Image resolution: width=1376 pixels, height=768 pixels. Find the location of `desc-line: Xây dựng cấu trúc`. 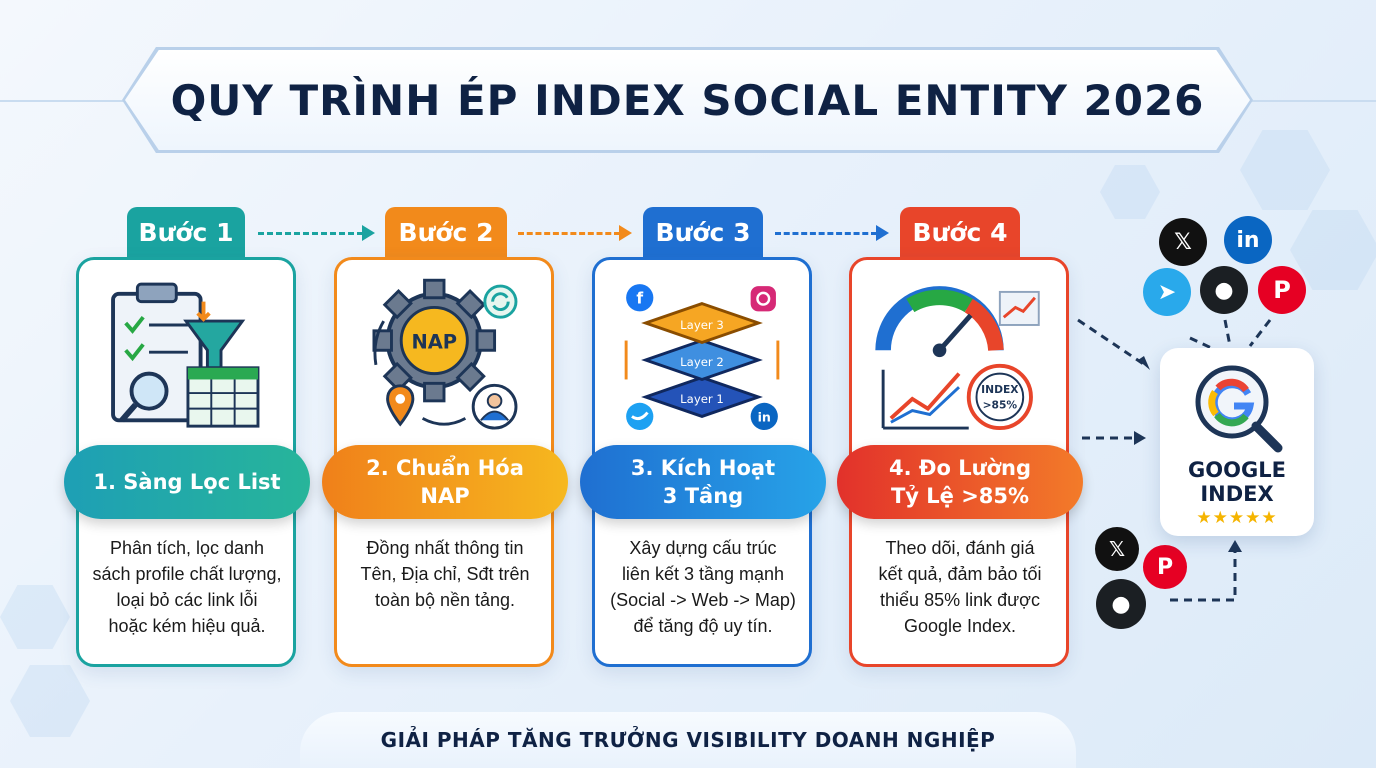

desc-line: Xây dựng cấu trúc is located at coordinates (703, 548).